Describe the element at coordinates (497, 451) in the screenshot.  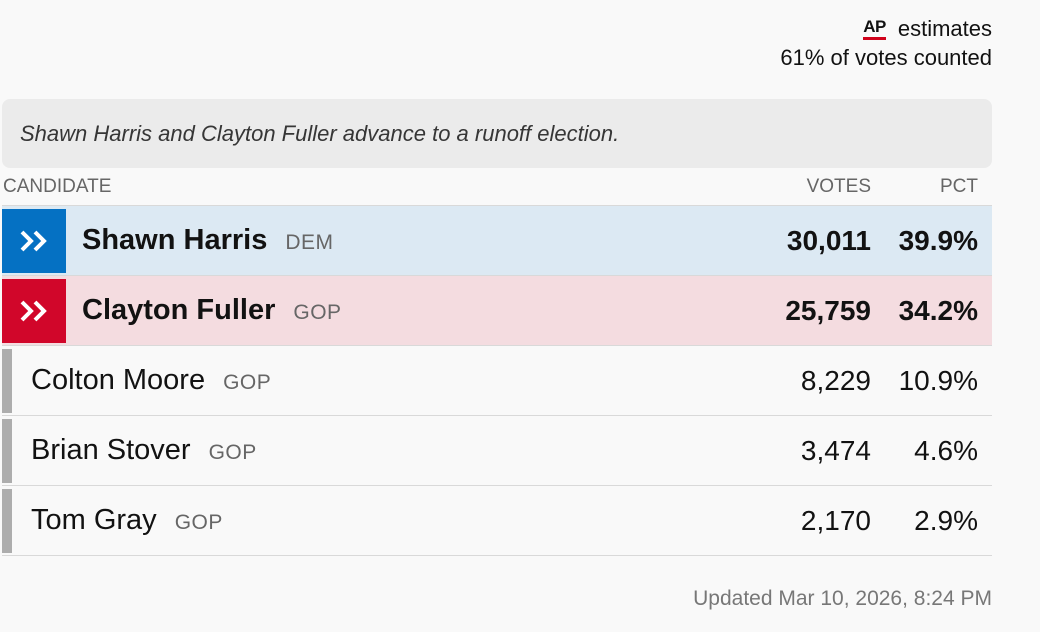
I see `table-row: Brian Stover GOP 3,474 4.6%` at that location.